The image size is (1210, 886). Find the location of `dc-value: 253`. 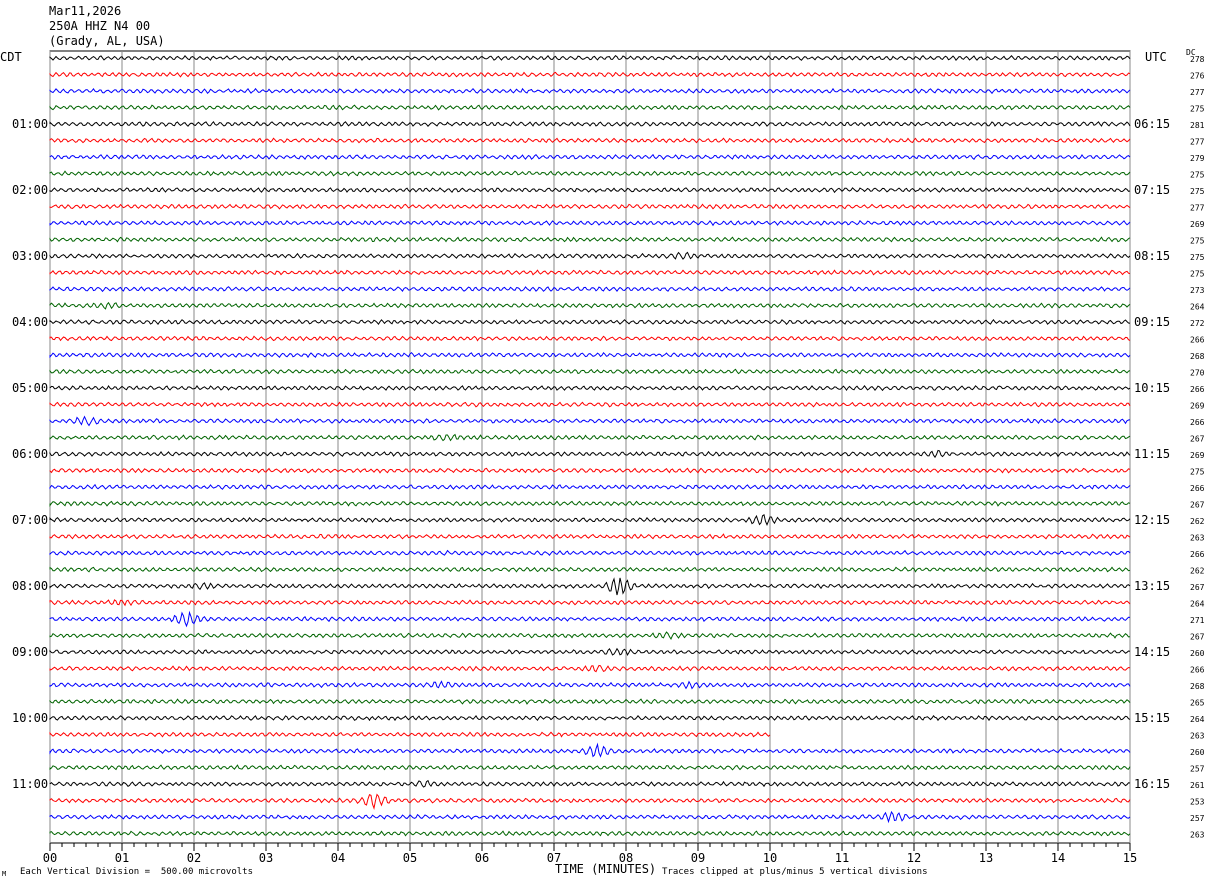

dc-value: 253 is located at coordinates (1197, 802).